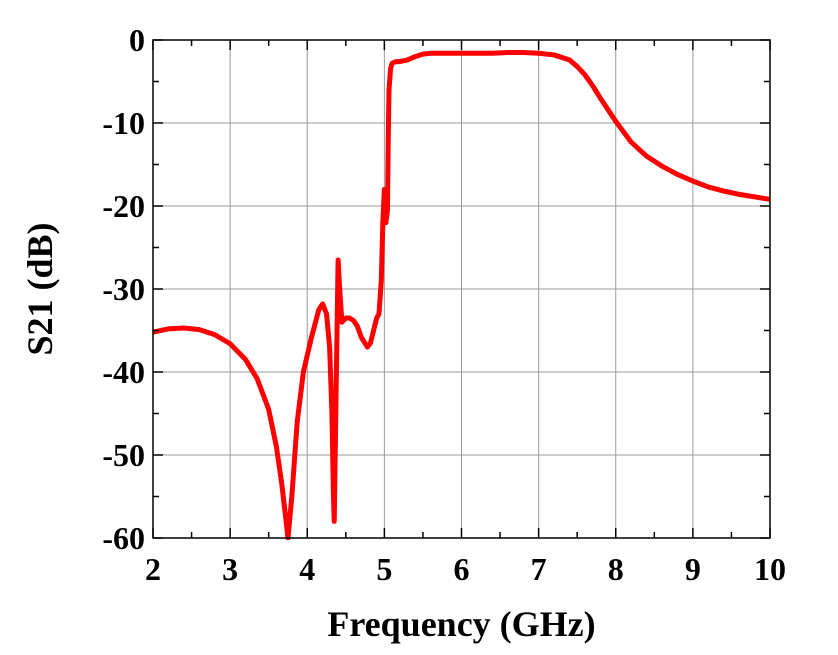 The height and width of the screenshot is (655, 838). Describe the element at coordinates (230, 569) in the screenshot. I see `x-tick-label-1: 3` at that location.